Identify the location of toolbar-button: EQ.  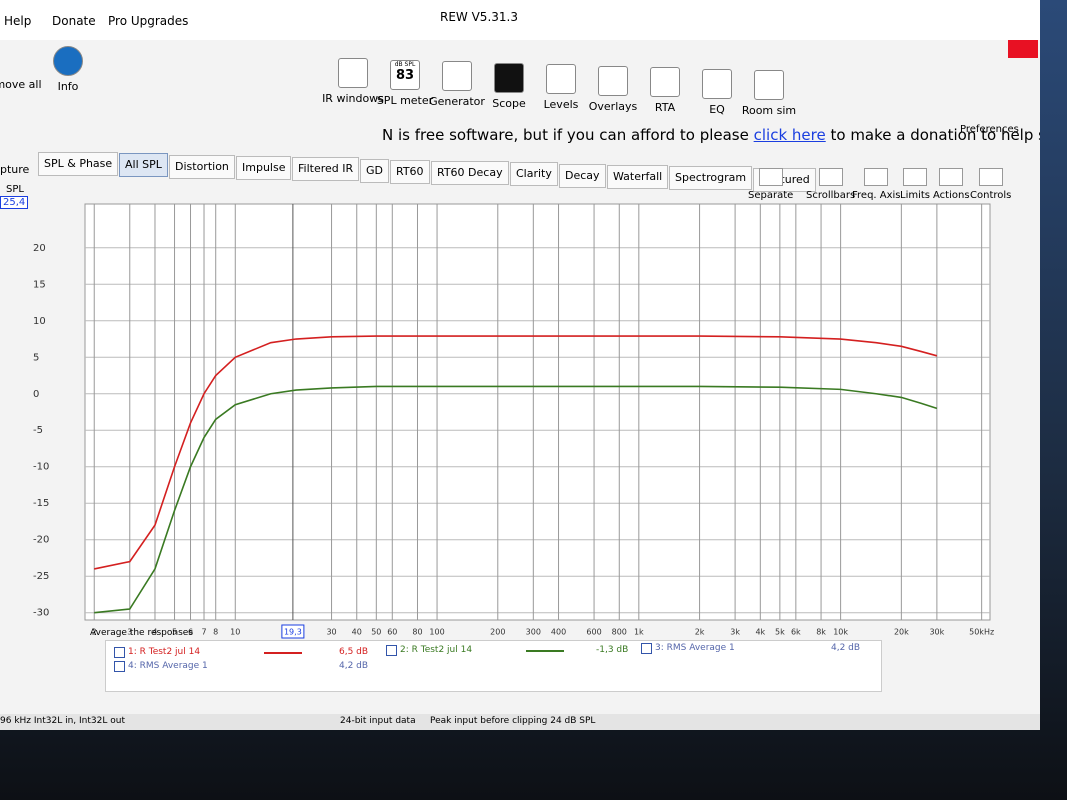
(717, 92).